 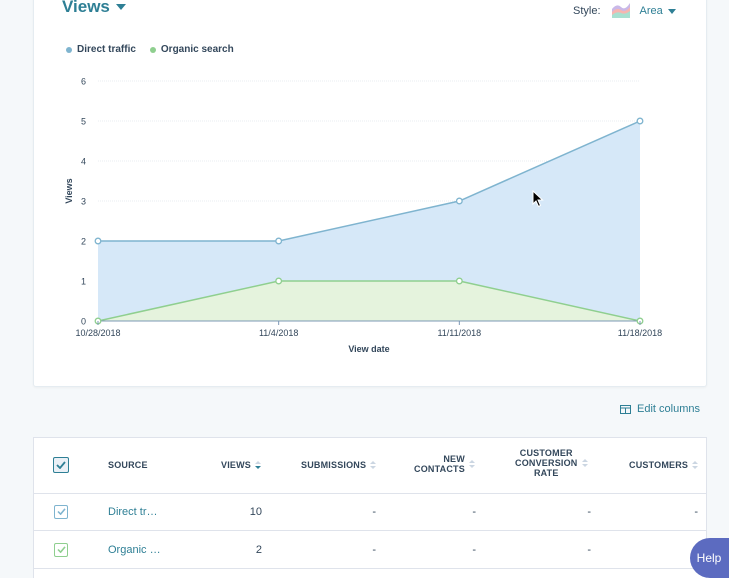 I want to click on legend-item-direct: Direct traffic, so click(x=101, y=49).